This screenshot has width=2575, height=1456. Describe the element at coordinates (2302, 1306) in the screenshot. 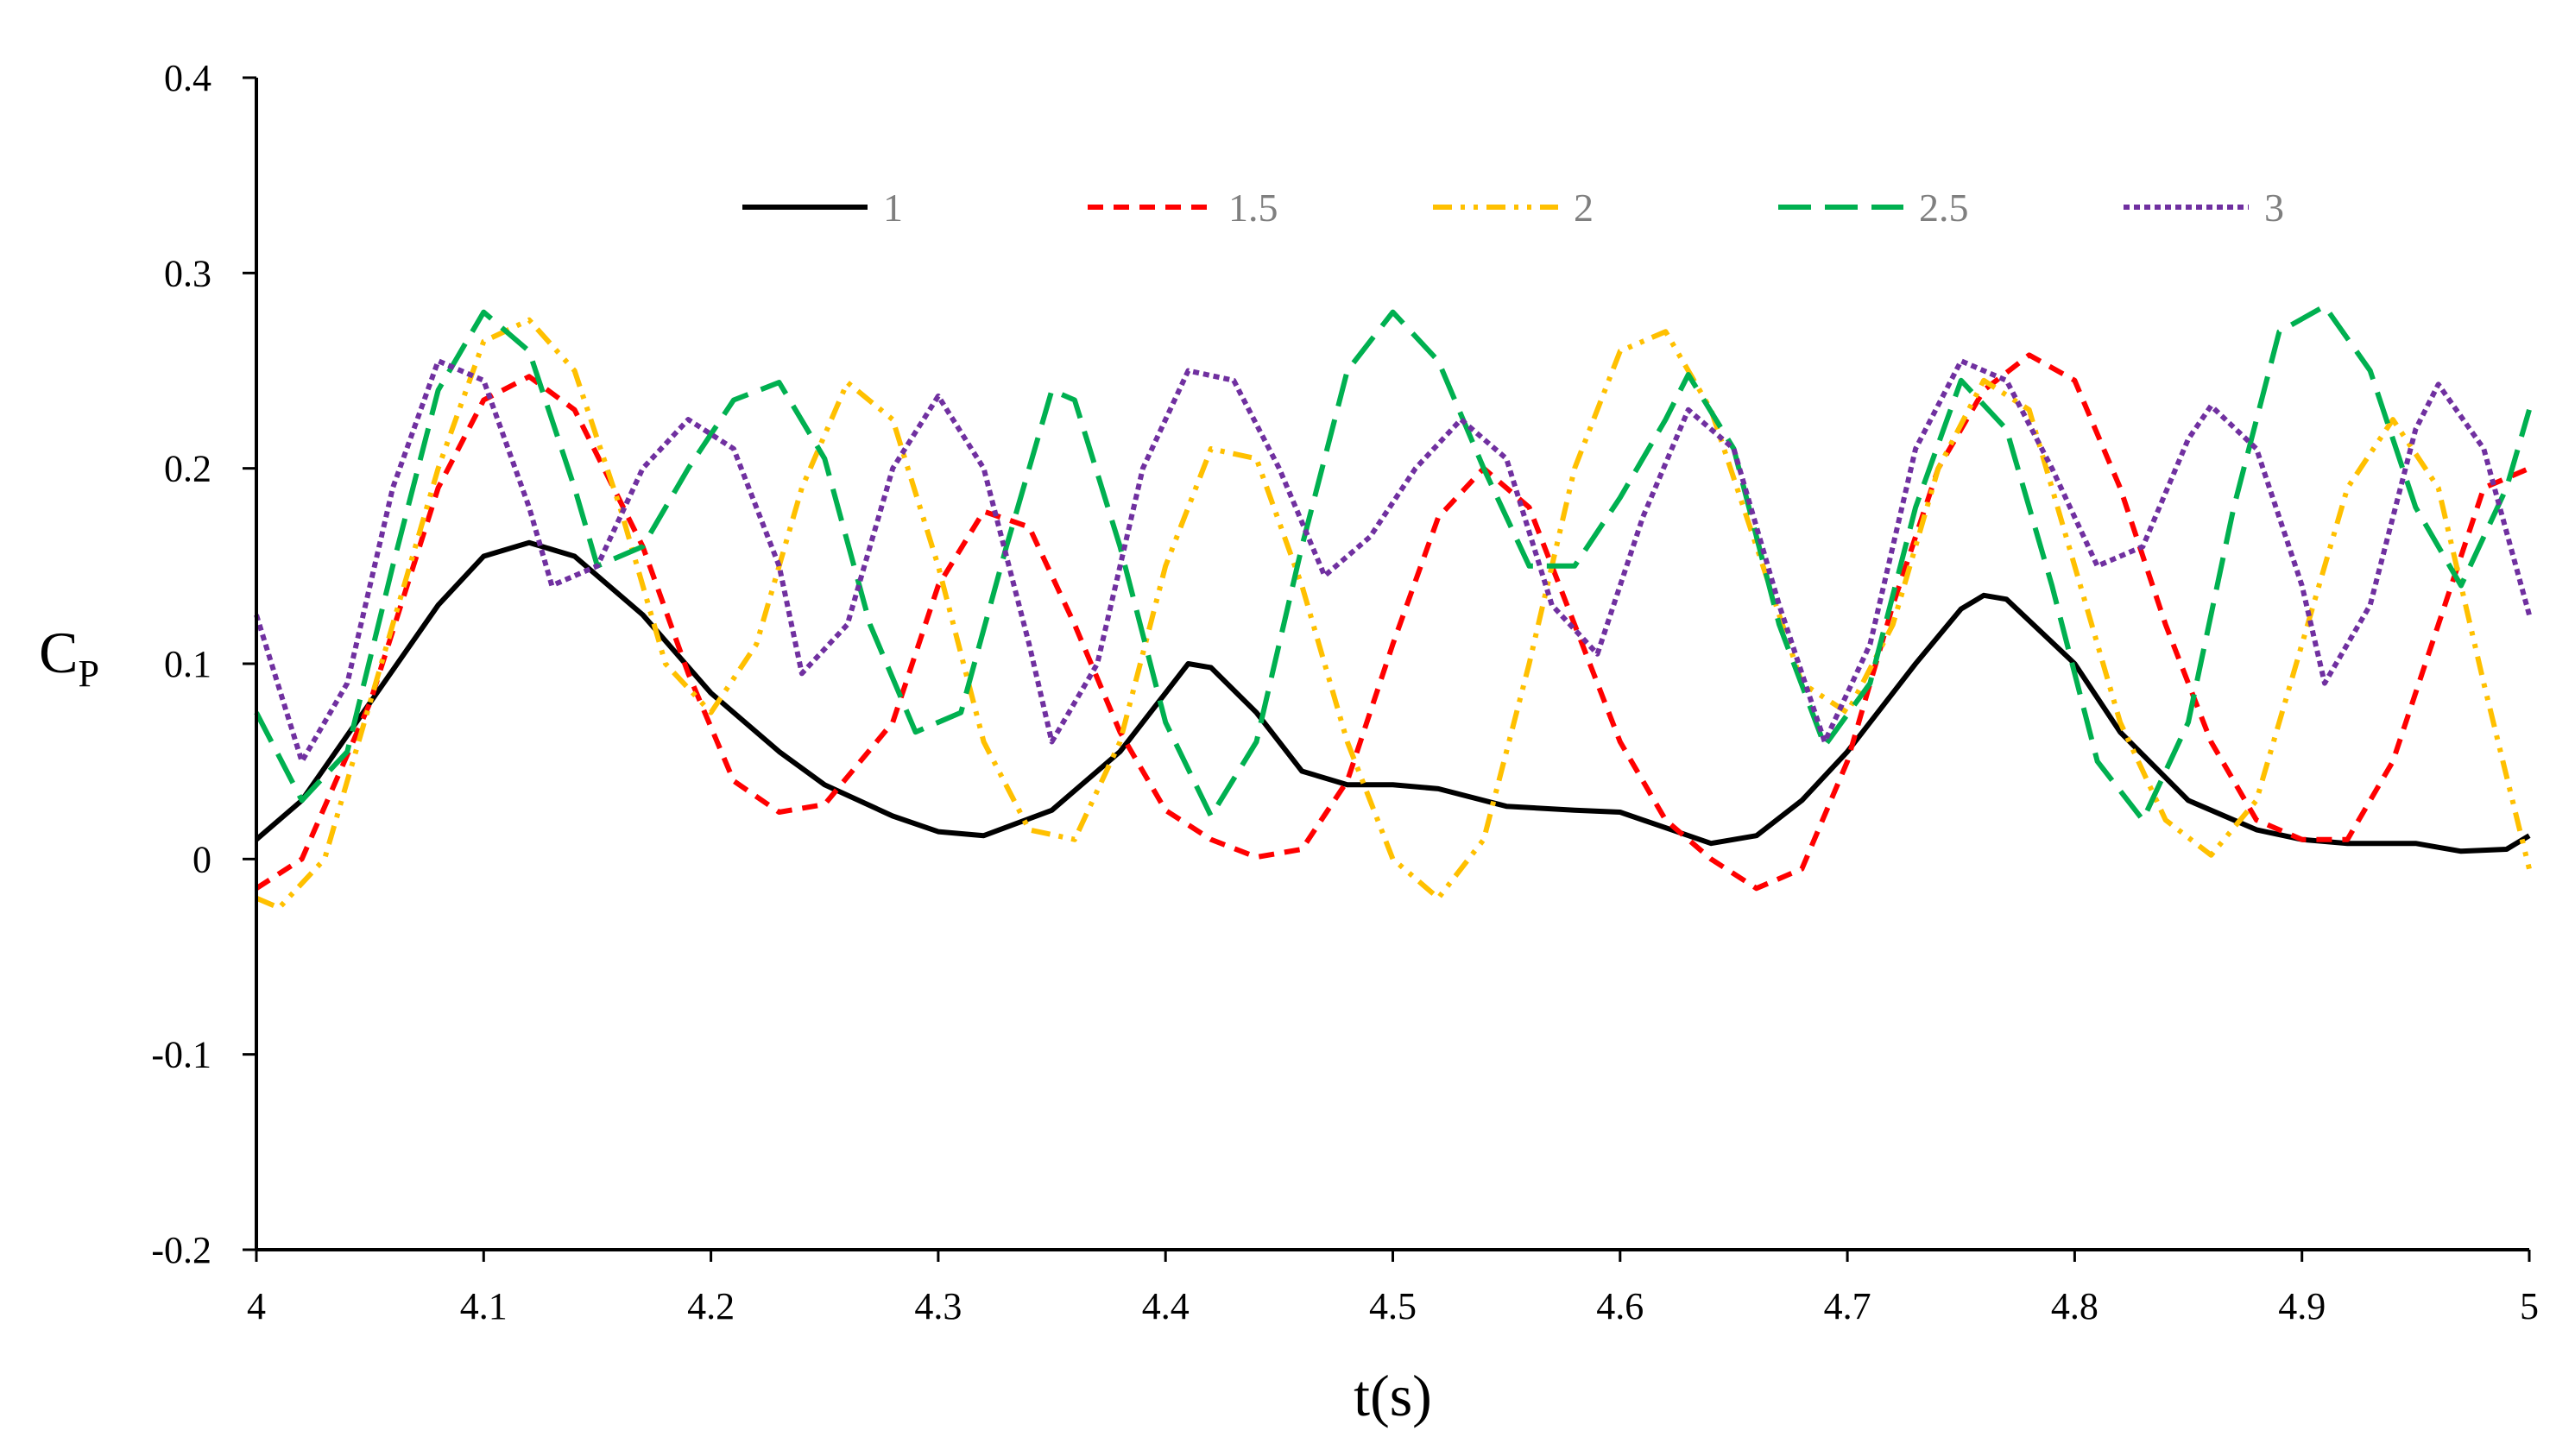

I see `x-tick-label: 4.9` at that location.